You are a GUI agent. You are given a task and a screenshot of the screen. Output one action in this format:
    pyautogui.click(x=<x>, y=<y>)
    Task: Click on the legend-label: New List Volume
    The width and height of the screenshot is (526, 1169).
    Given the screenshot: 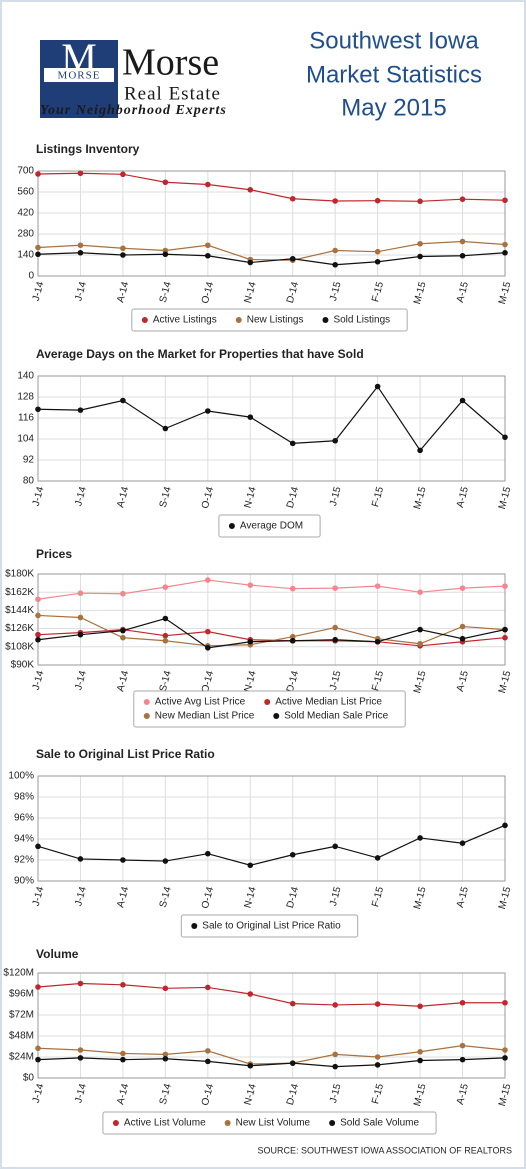 What is the action you would take?
    pyautogui.click(x=273, y=1123)
    